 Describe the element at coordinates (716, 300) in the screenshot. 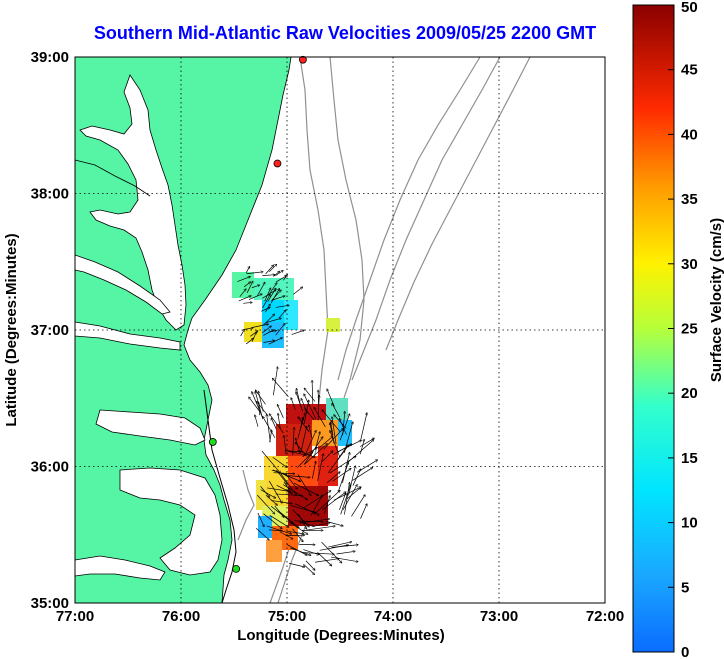

I see `colorbar-label: Surface Velocity (cm/s)` at that location.